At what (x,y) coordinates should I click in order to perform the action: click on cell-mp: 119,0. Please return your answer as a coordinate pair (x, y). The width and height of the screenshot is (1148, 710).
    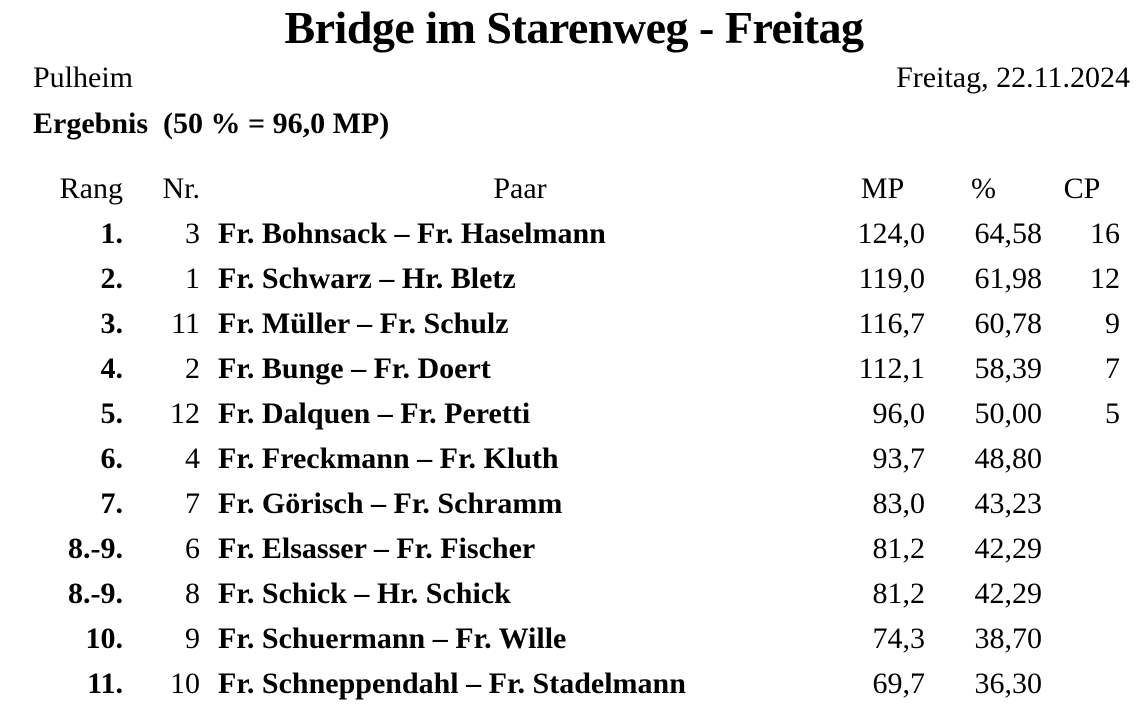
    Looking at the image, I should click on (891, 278).